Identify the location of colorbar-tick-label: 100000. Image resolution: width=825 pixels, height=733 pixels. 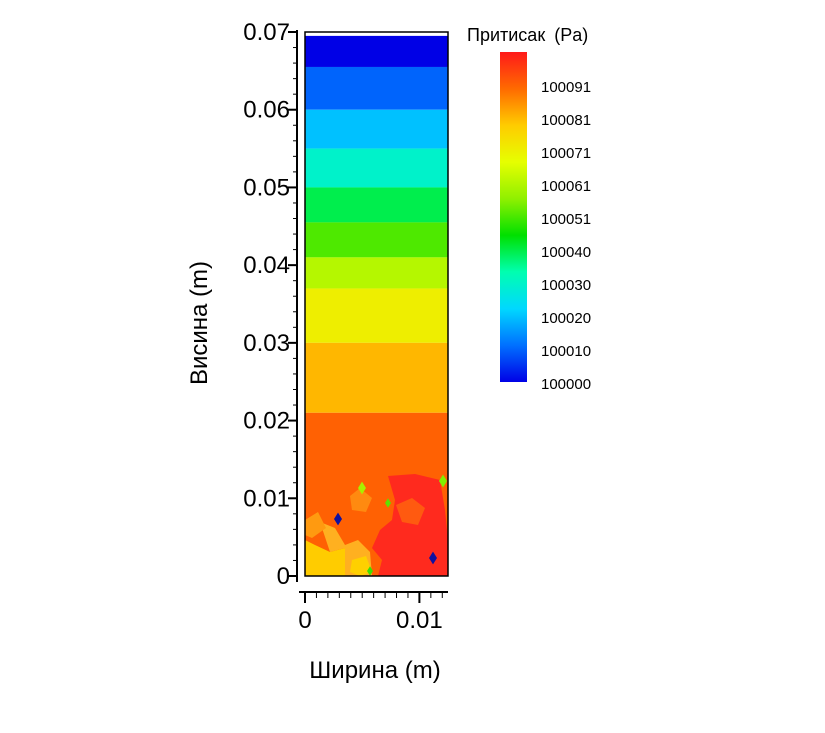
(566, 384).